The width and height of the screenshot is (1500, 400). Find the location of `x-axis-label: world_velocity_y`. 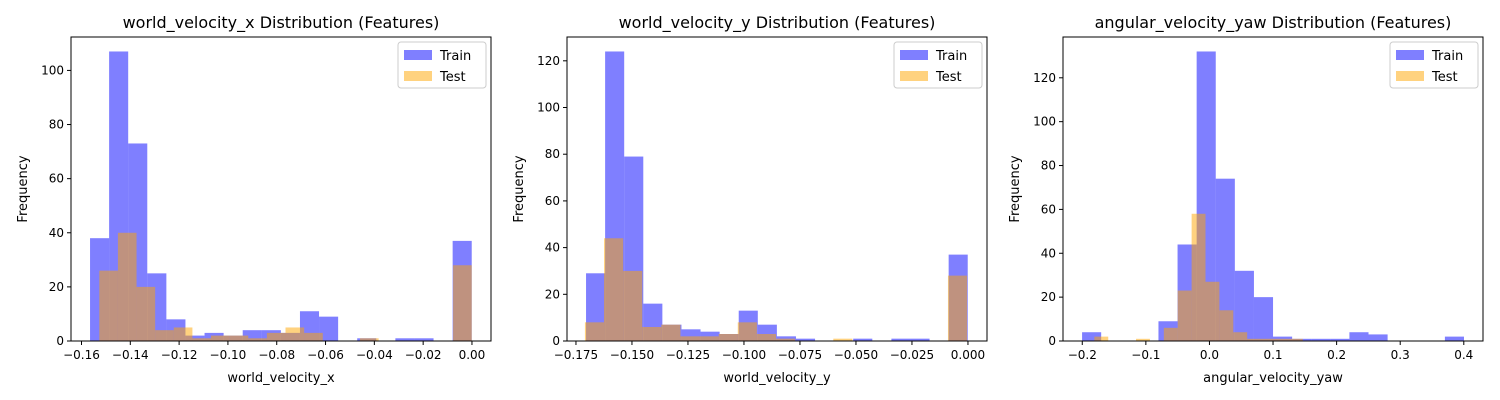

x-axis-label: world_velocity_y is located at coordinates (777, 378).